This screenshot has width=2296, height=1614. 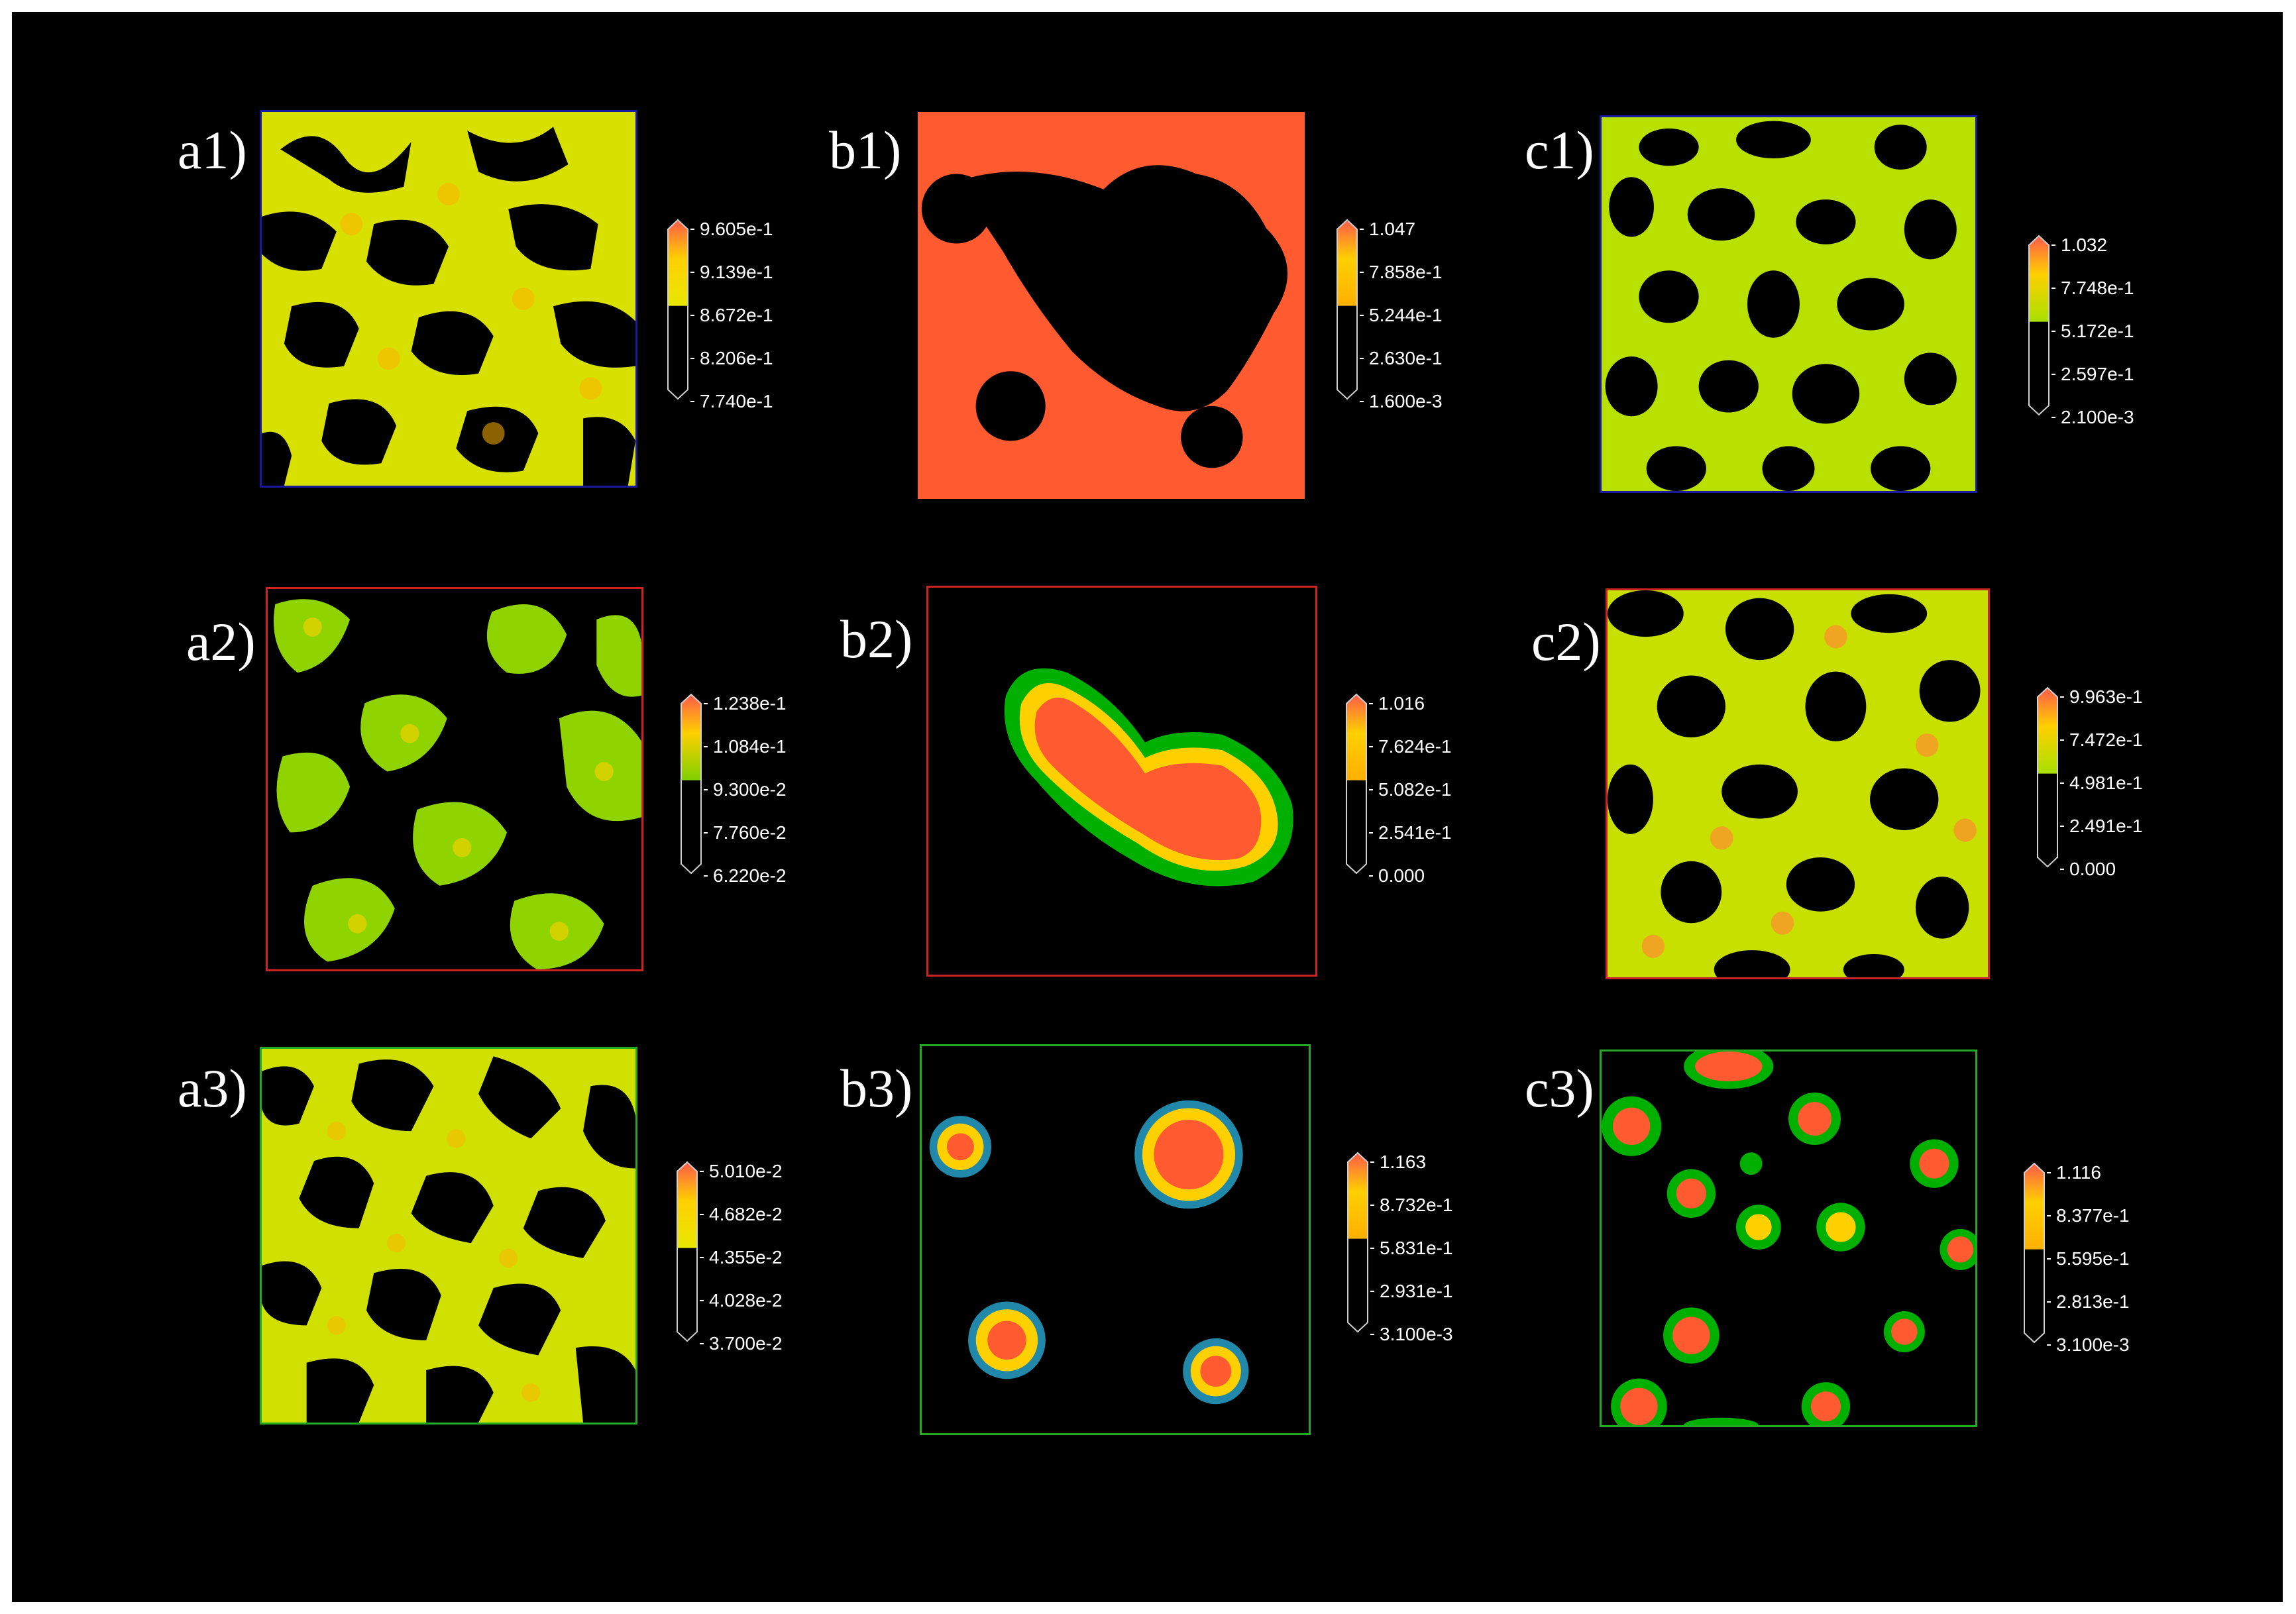 I want to click on field-plot-b3, so click(x=1115, y=1239).